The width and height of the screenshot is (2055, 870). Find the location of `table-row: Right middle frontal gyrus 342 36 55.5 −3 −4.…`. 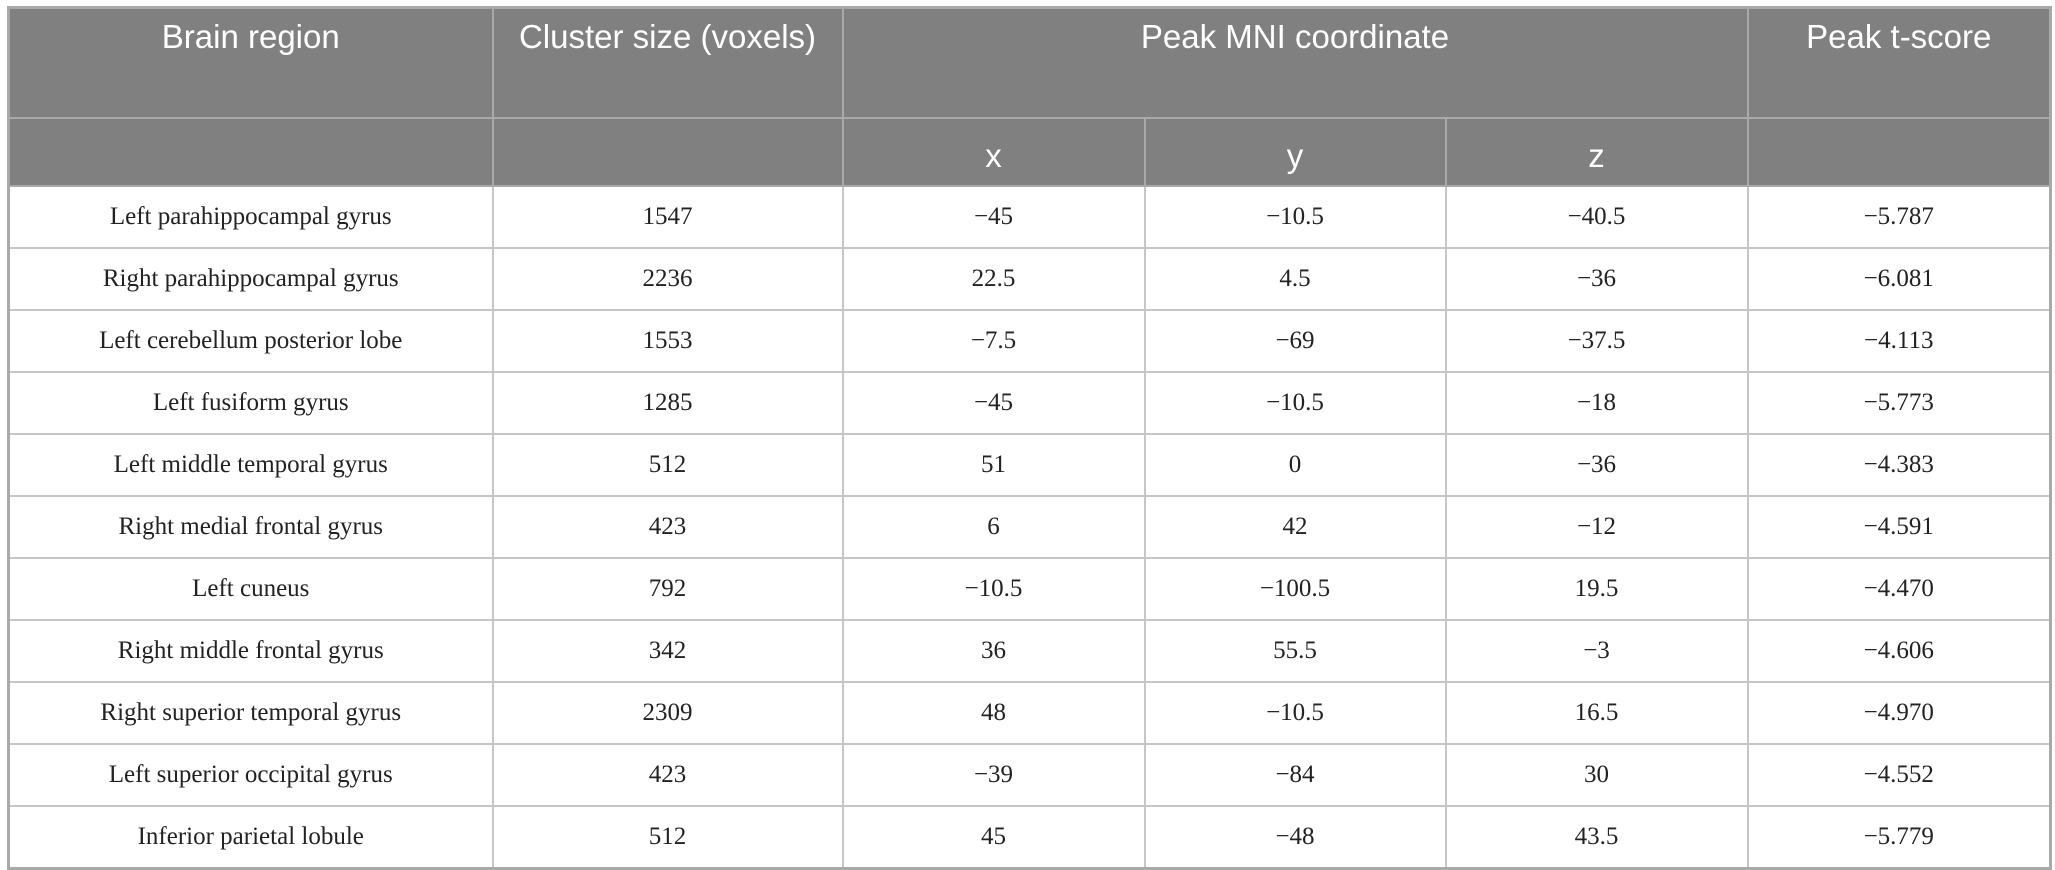

table-row: Right middle frontal gyrus 342 36 55.5 −3 −4.… is located at coordinates (1029, 651).